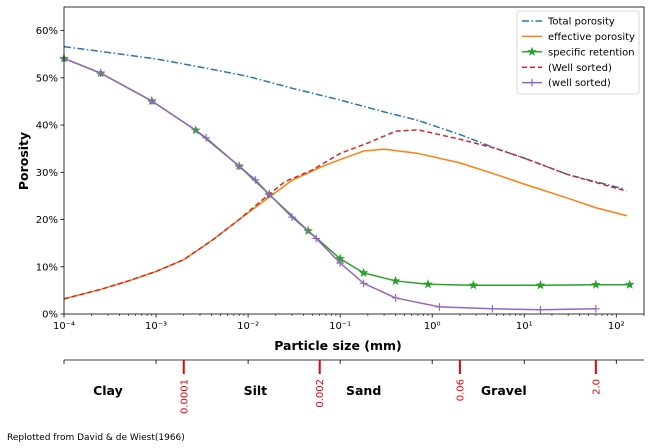 This screenshot has width=651, height=448. I want to click on legend-item-total-porosity: Total porosity, so click(568, 22).